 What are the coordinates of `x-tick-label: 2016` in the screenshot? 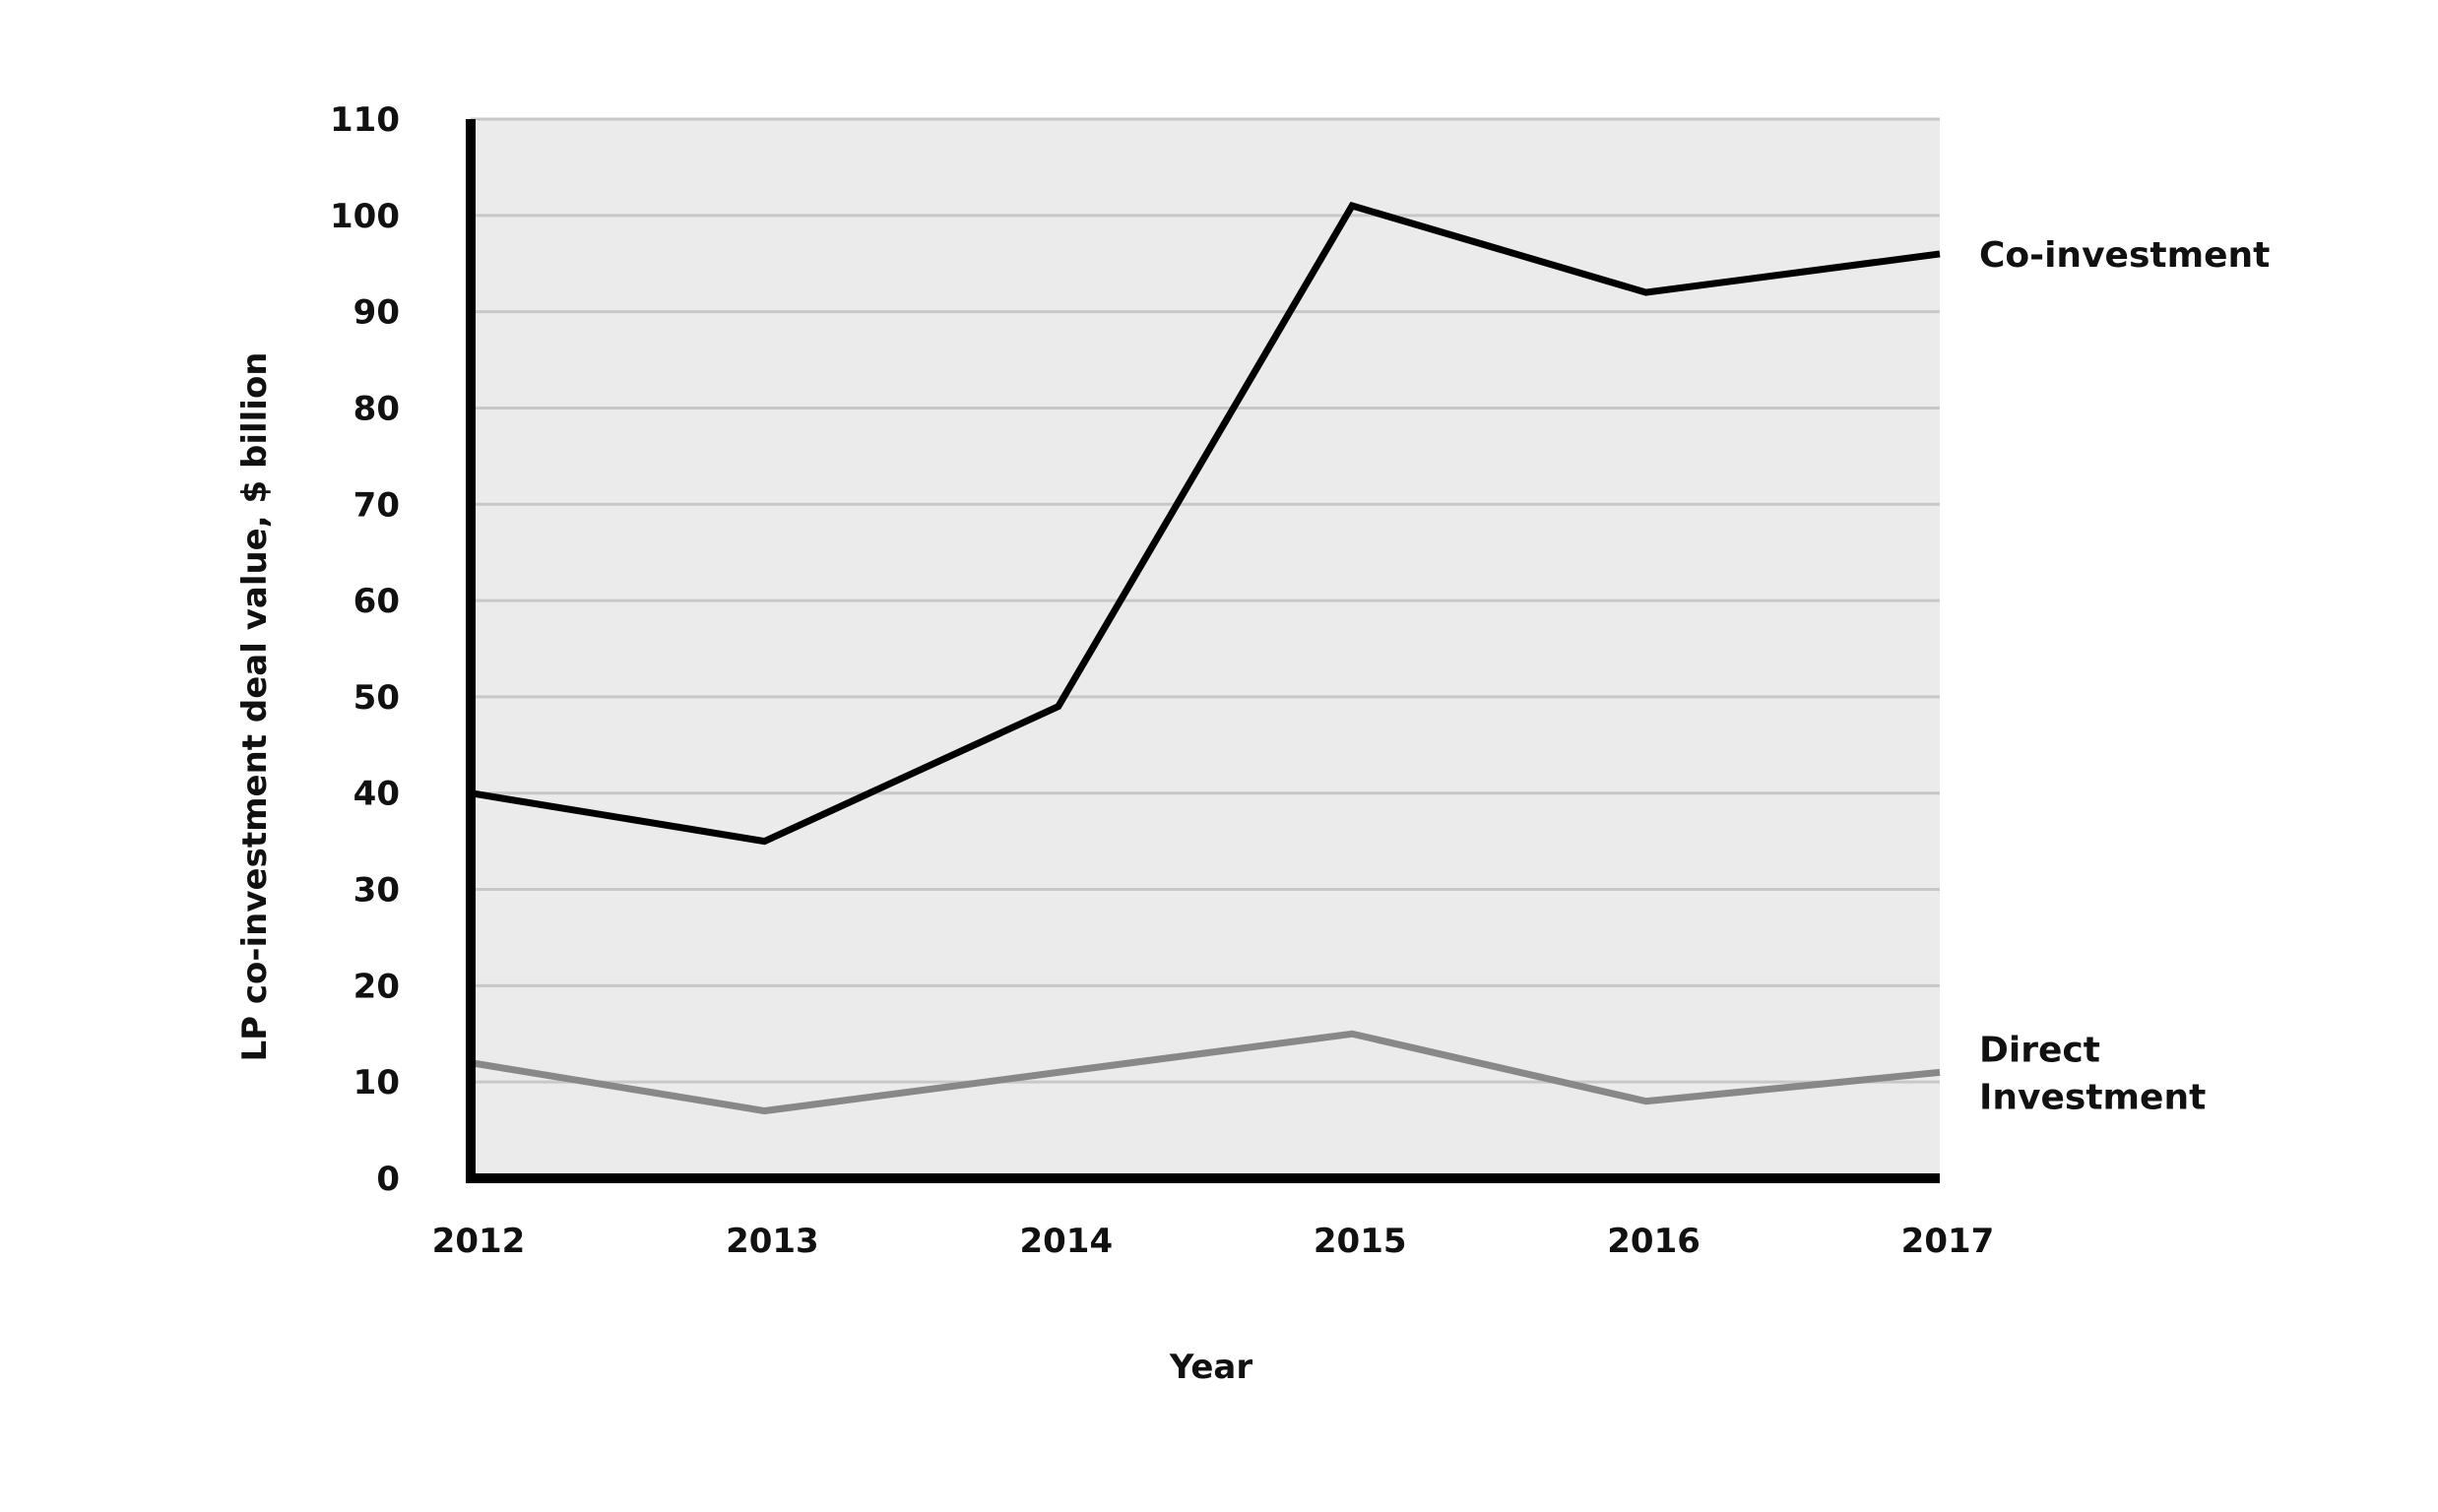 It's located at (1653, 1241).